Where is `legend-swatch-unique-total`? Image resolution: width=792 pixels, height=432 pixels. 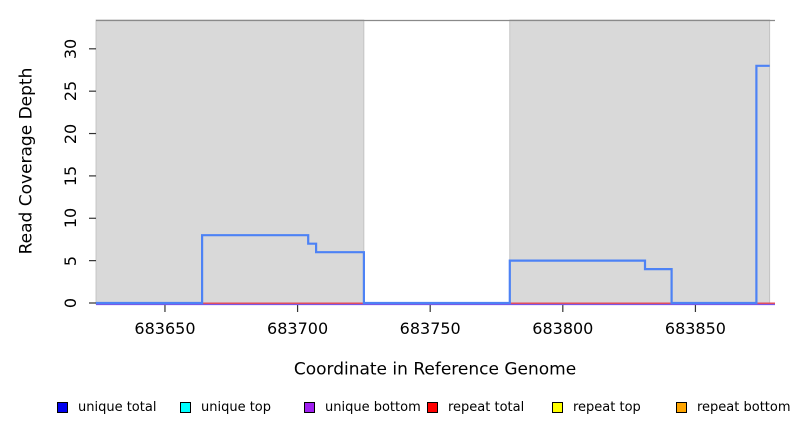 legend-swatch-unique-total is located at coordinates (62, 407).